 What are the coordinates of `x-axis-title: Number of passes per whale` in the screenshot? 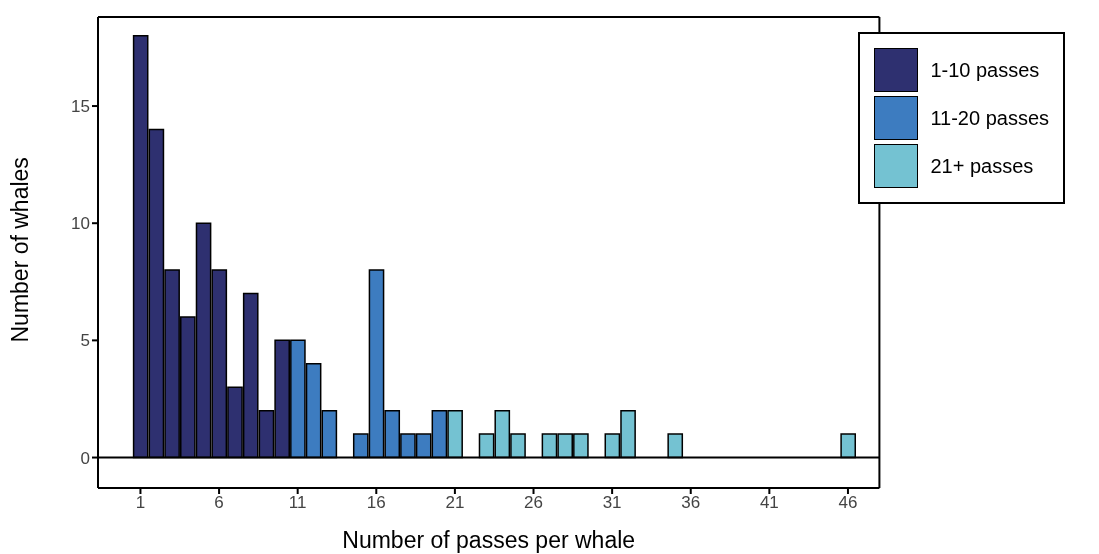 It's located at (489, 540).